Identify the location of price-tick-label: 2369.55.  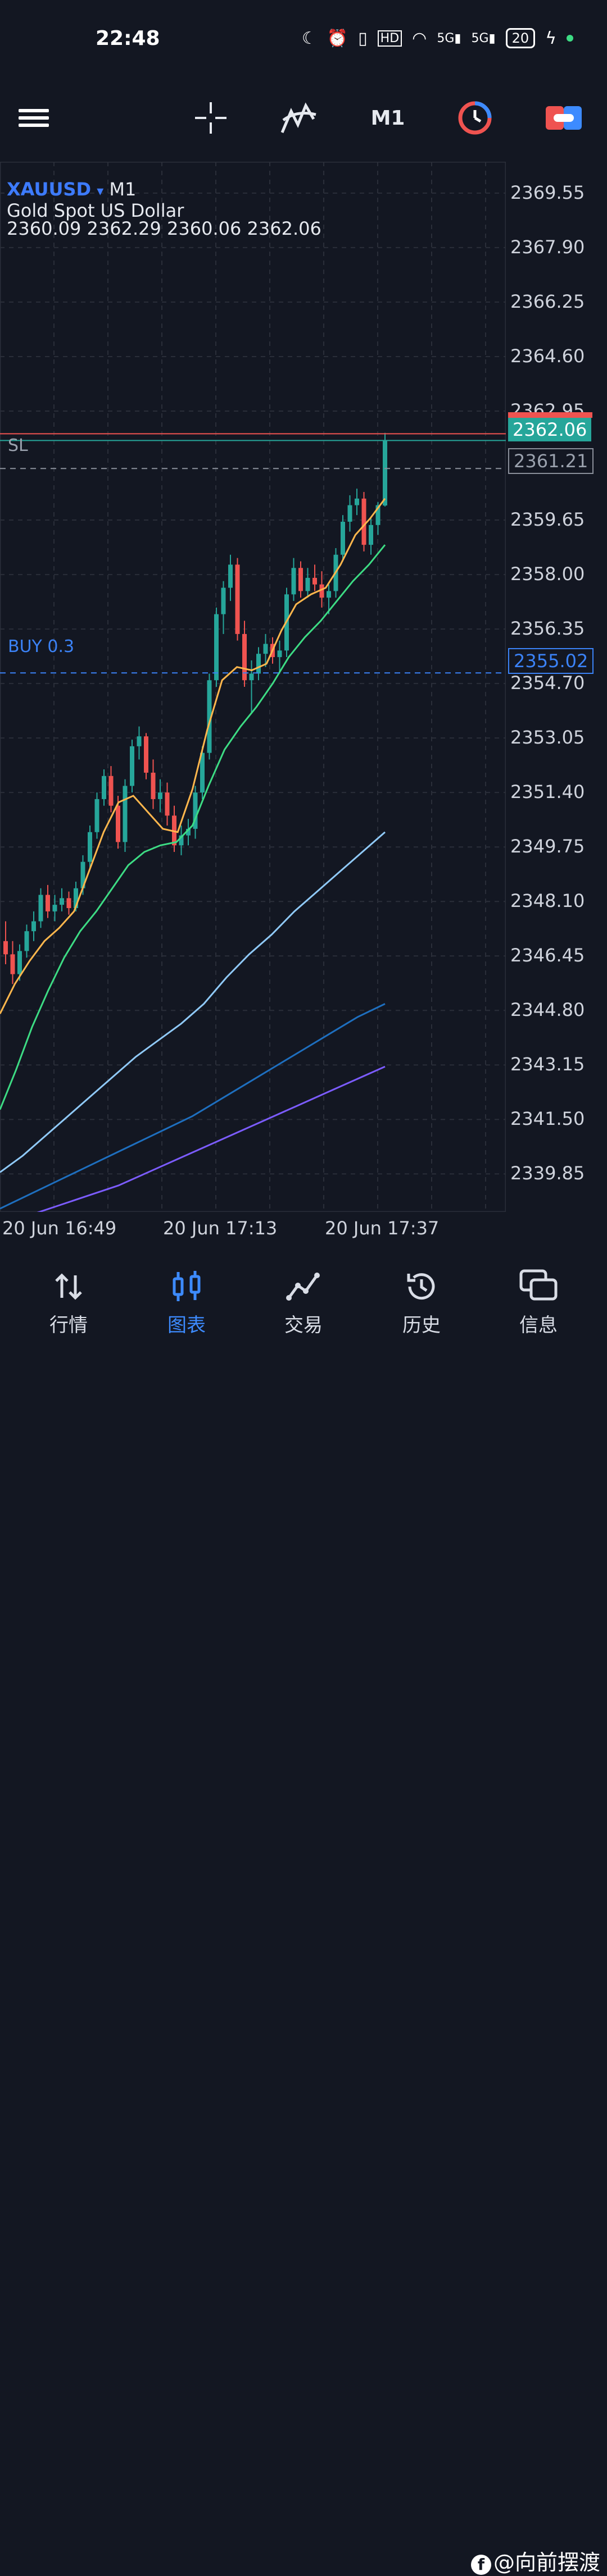
(547, 192).